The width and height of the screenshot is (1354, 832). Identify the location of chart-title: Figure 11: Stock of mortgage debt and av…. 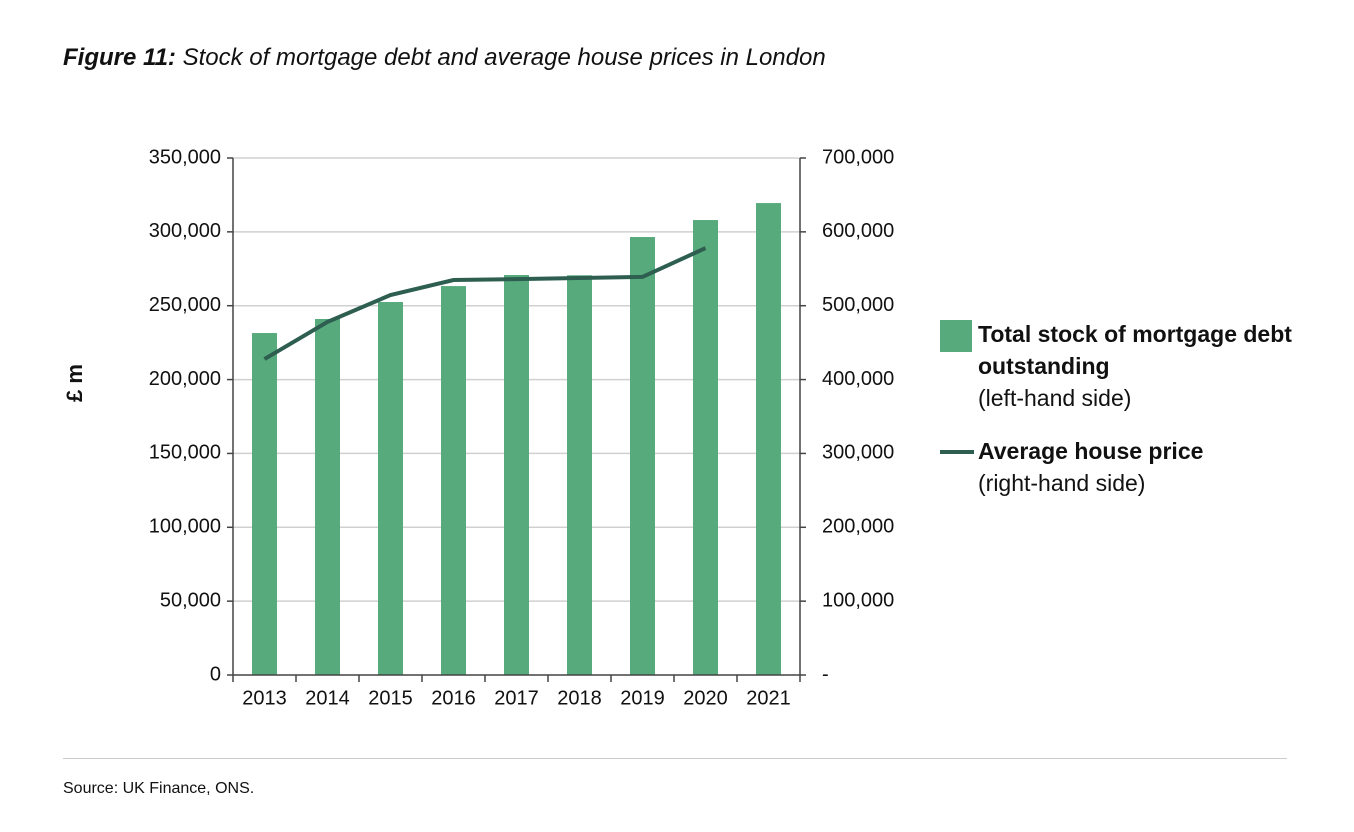
(444, 58).